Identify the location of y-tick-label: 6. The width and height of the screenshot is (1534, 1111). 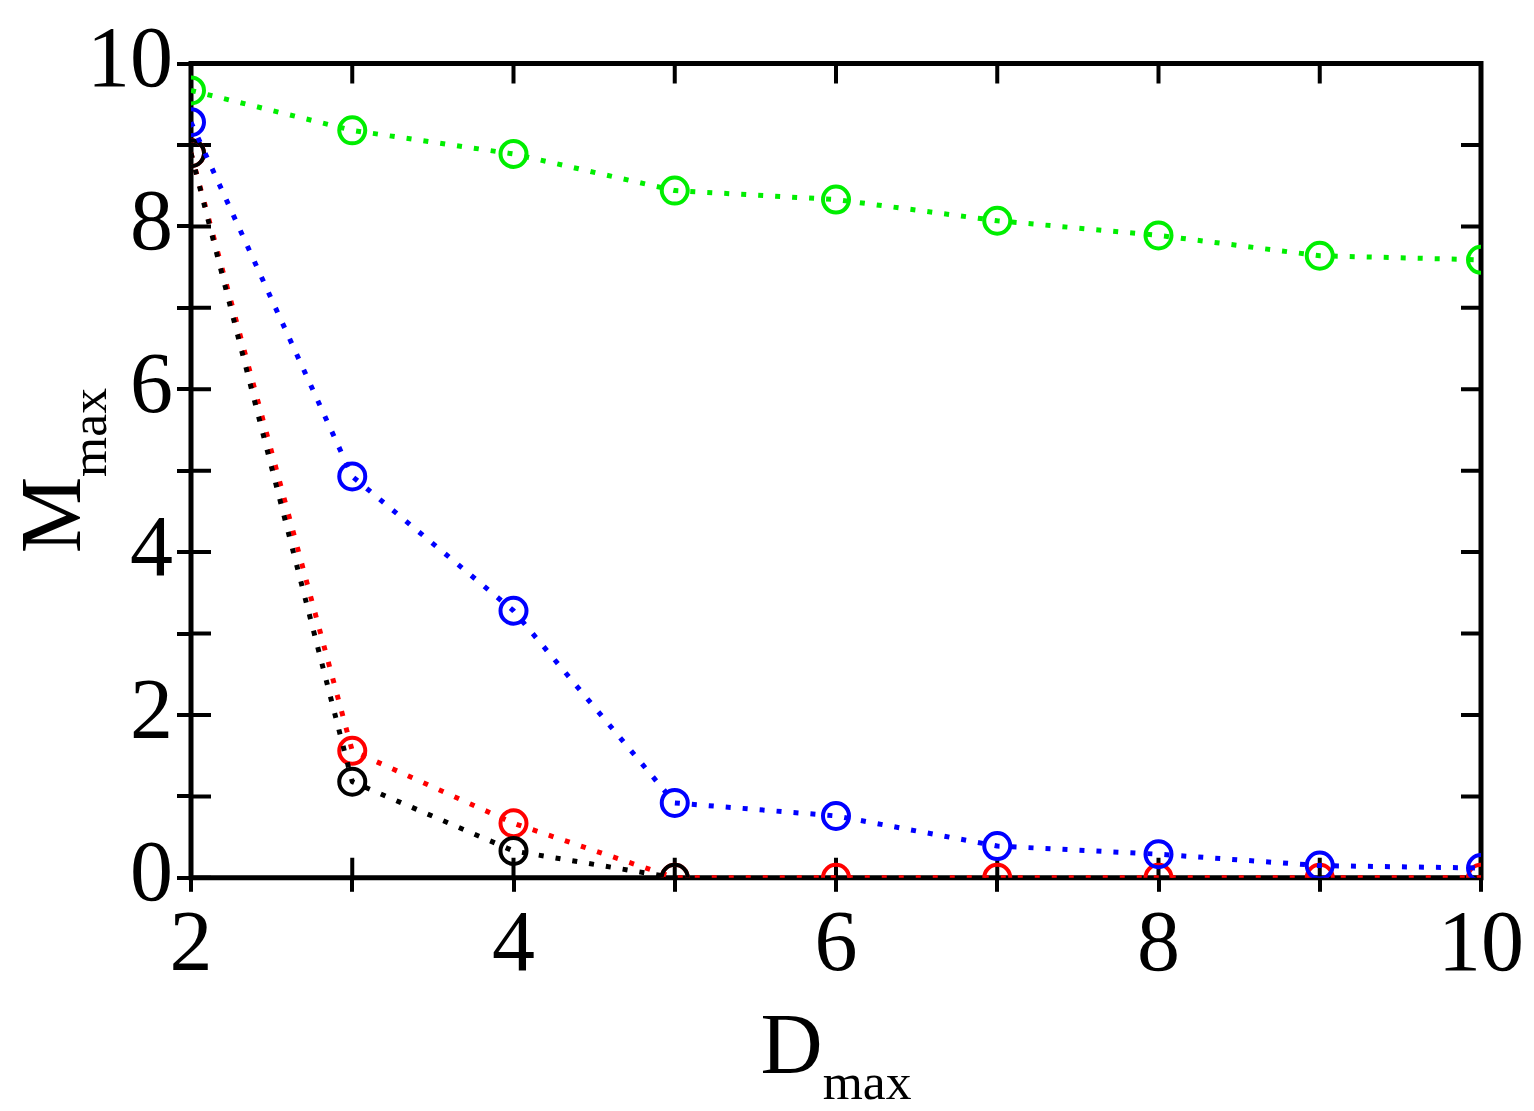
(151, 382).